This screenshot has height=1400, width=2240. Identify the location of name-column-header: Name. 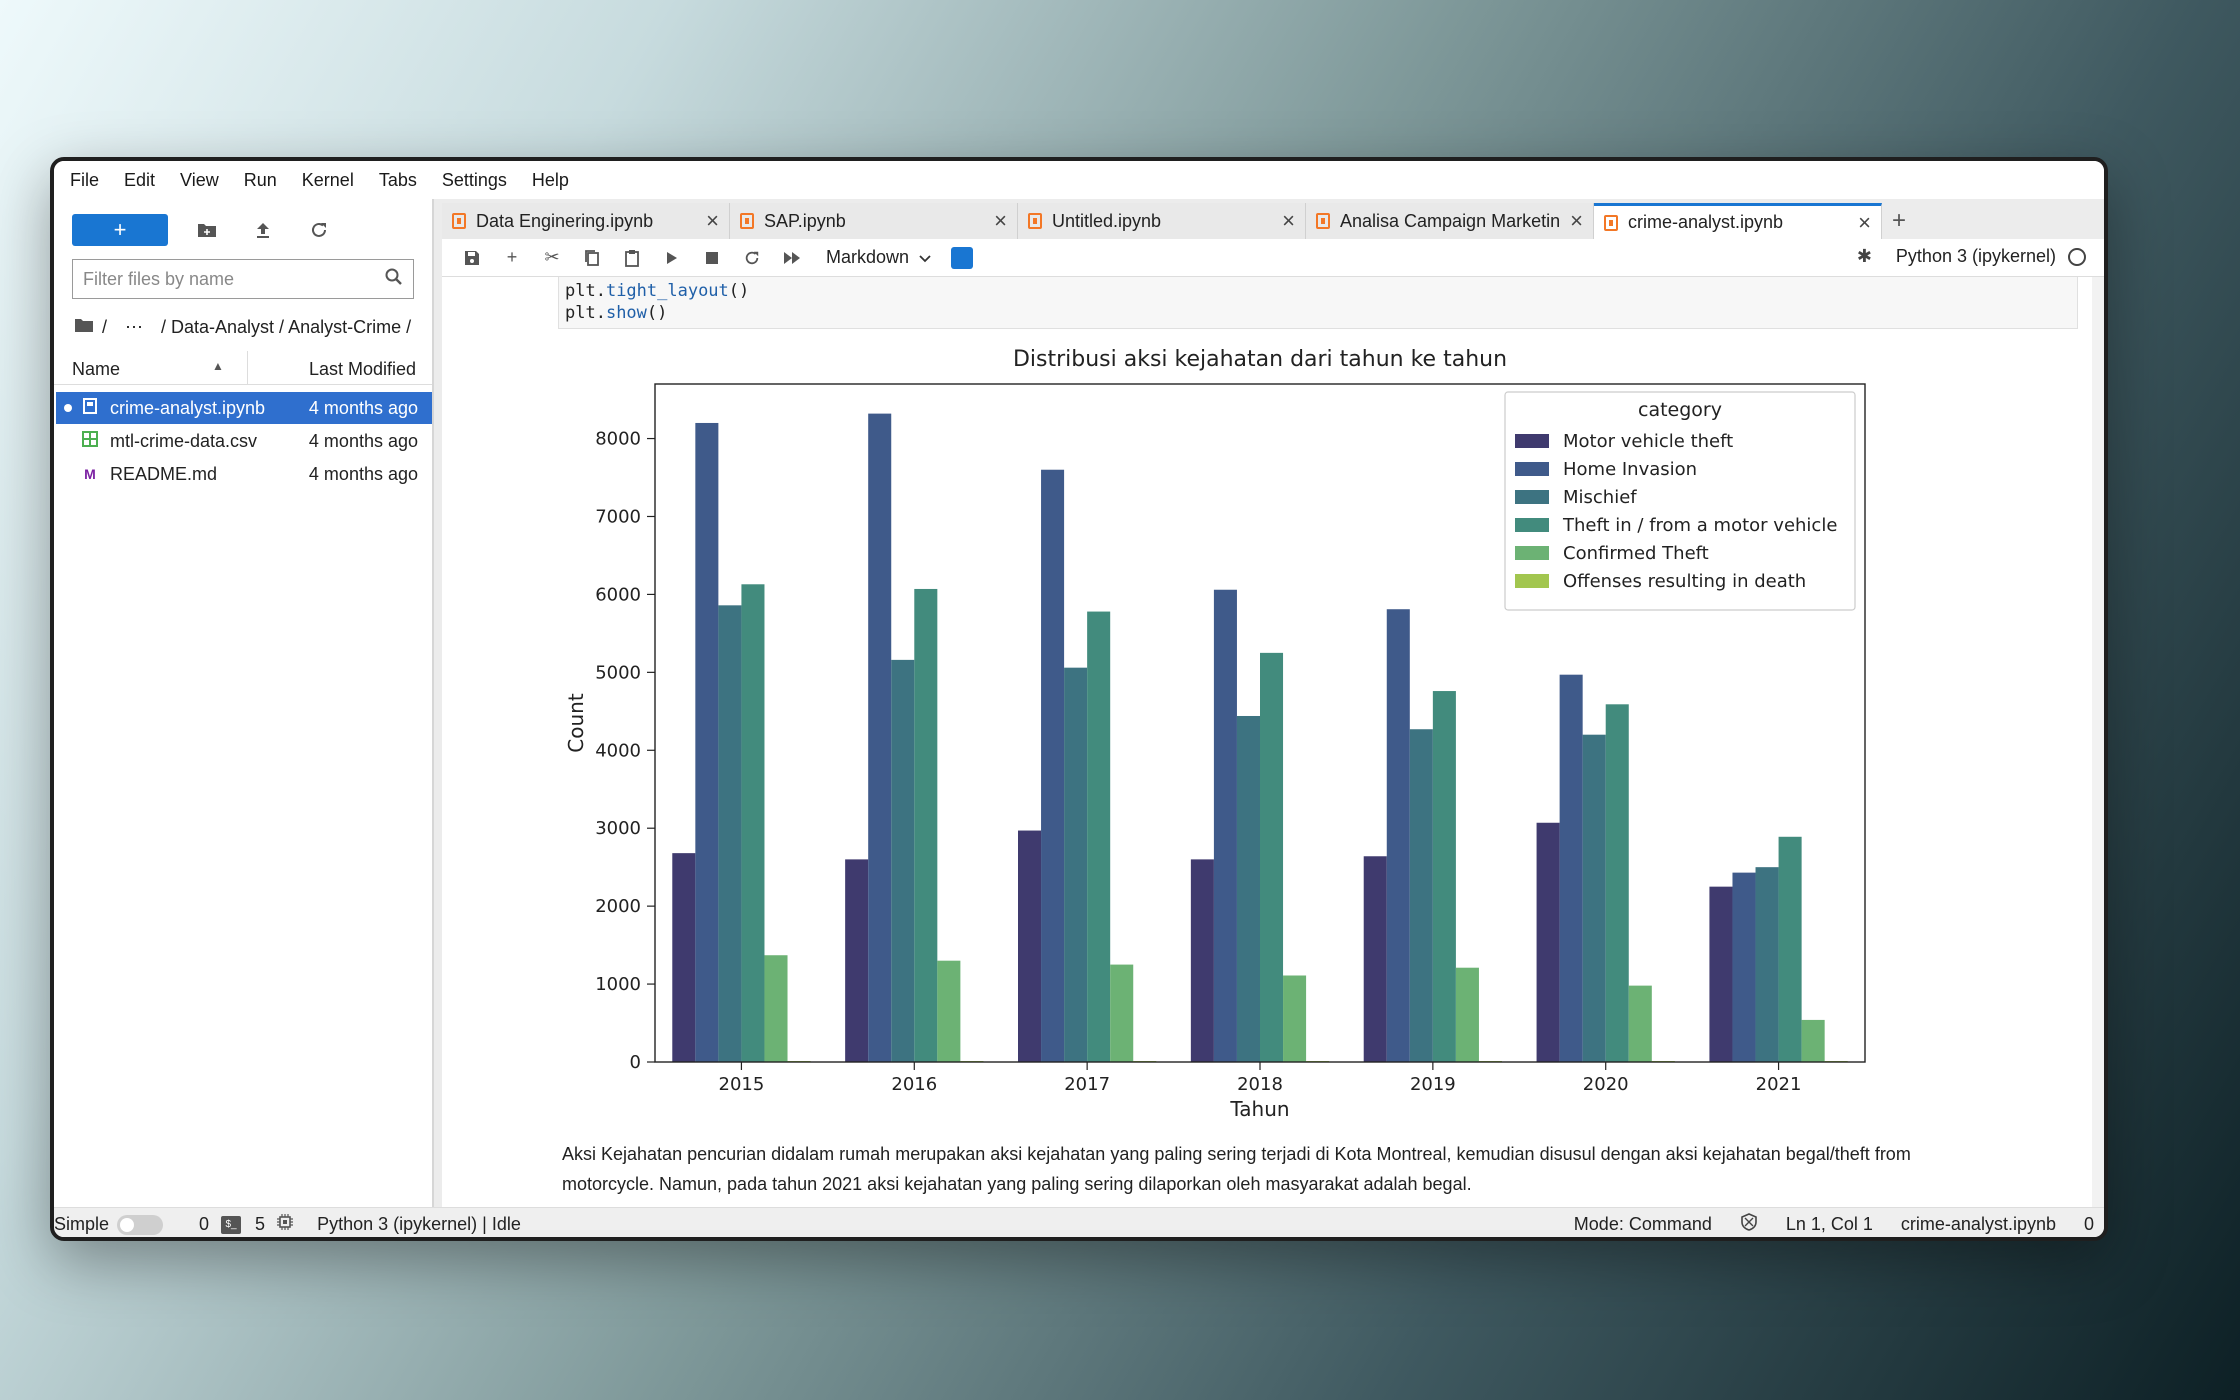
(96, 369).